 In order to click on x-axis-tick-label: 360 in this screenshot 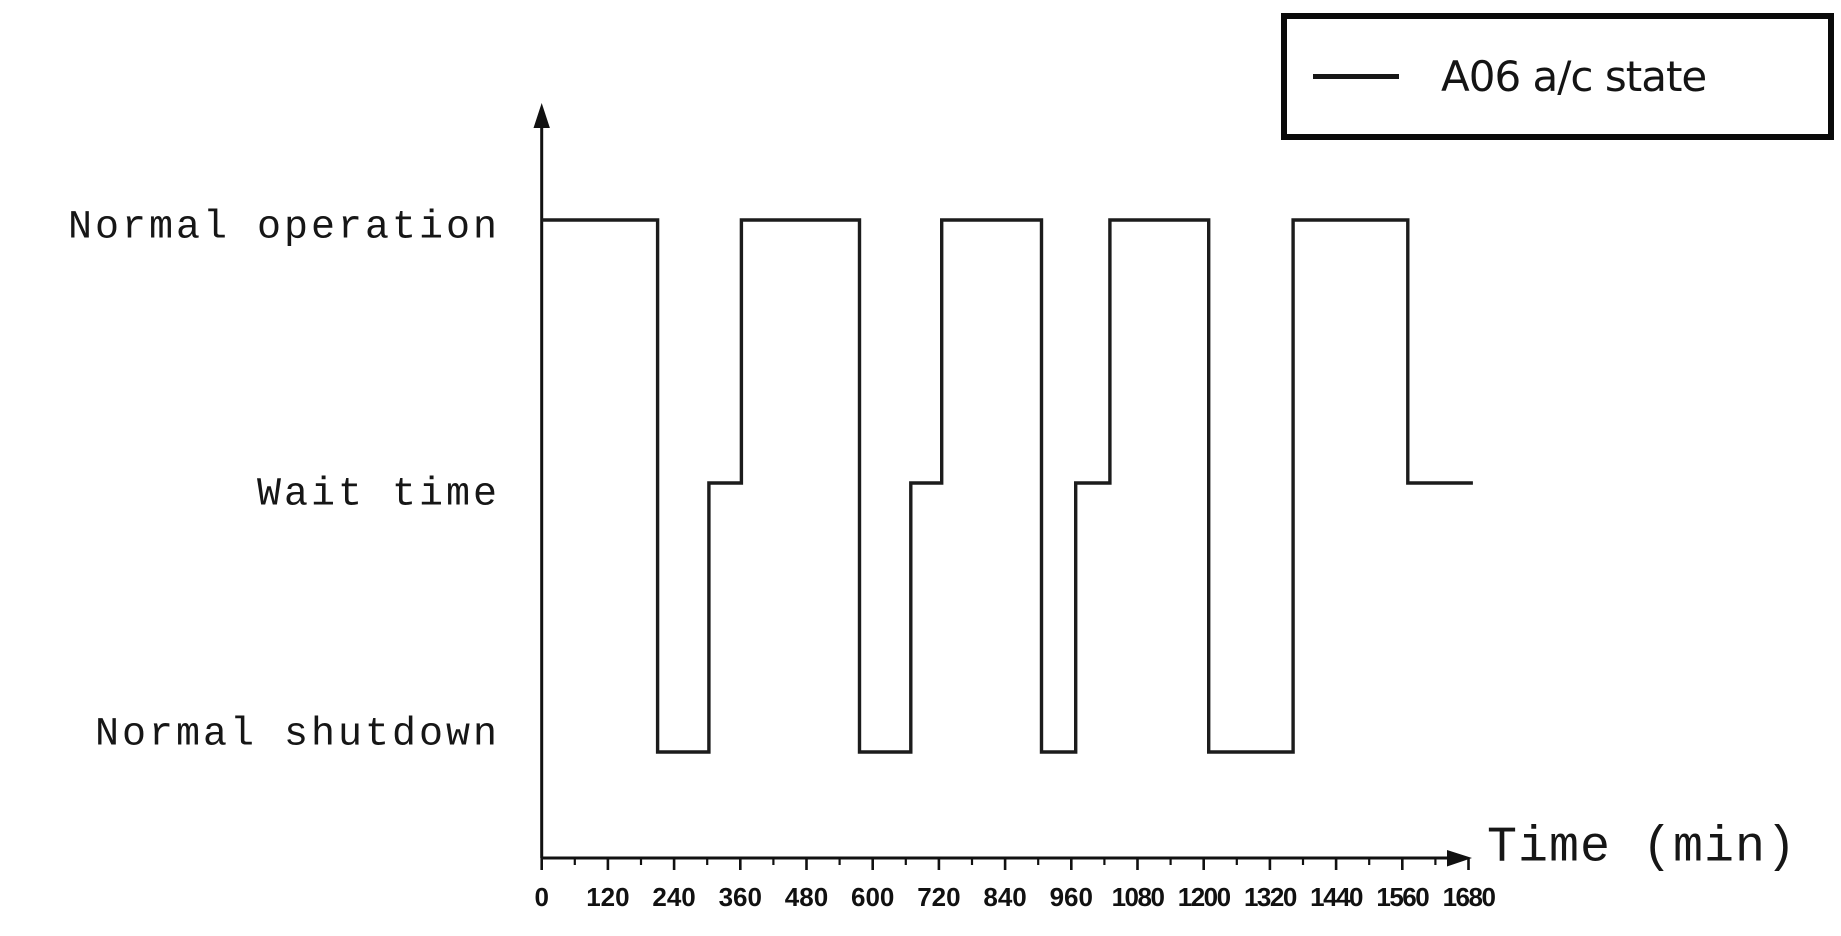, I will do `click(740, 897)`.